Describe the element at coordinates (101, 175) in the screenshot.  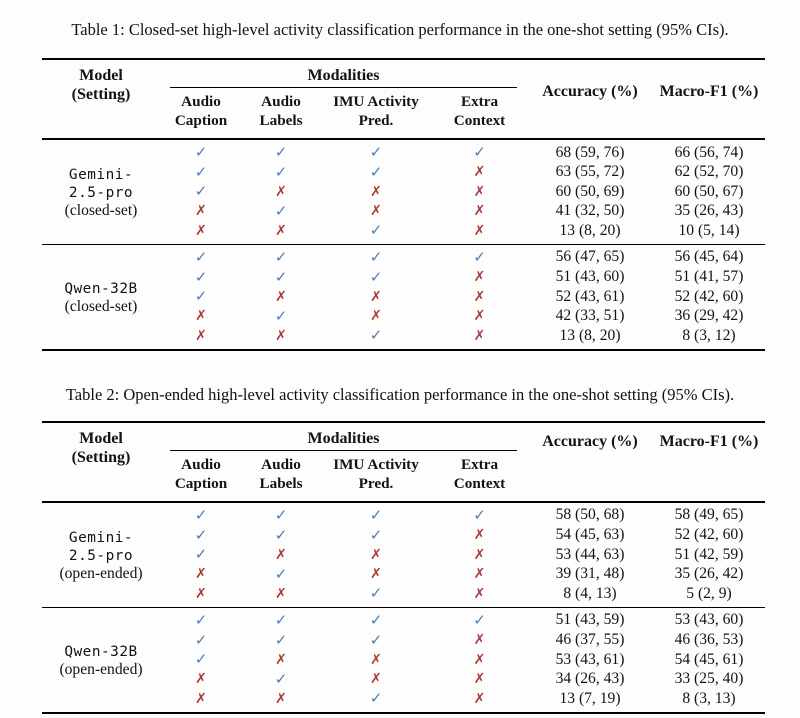
I see `model-name: Gemini-` at that location.